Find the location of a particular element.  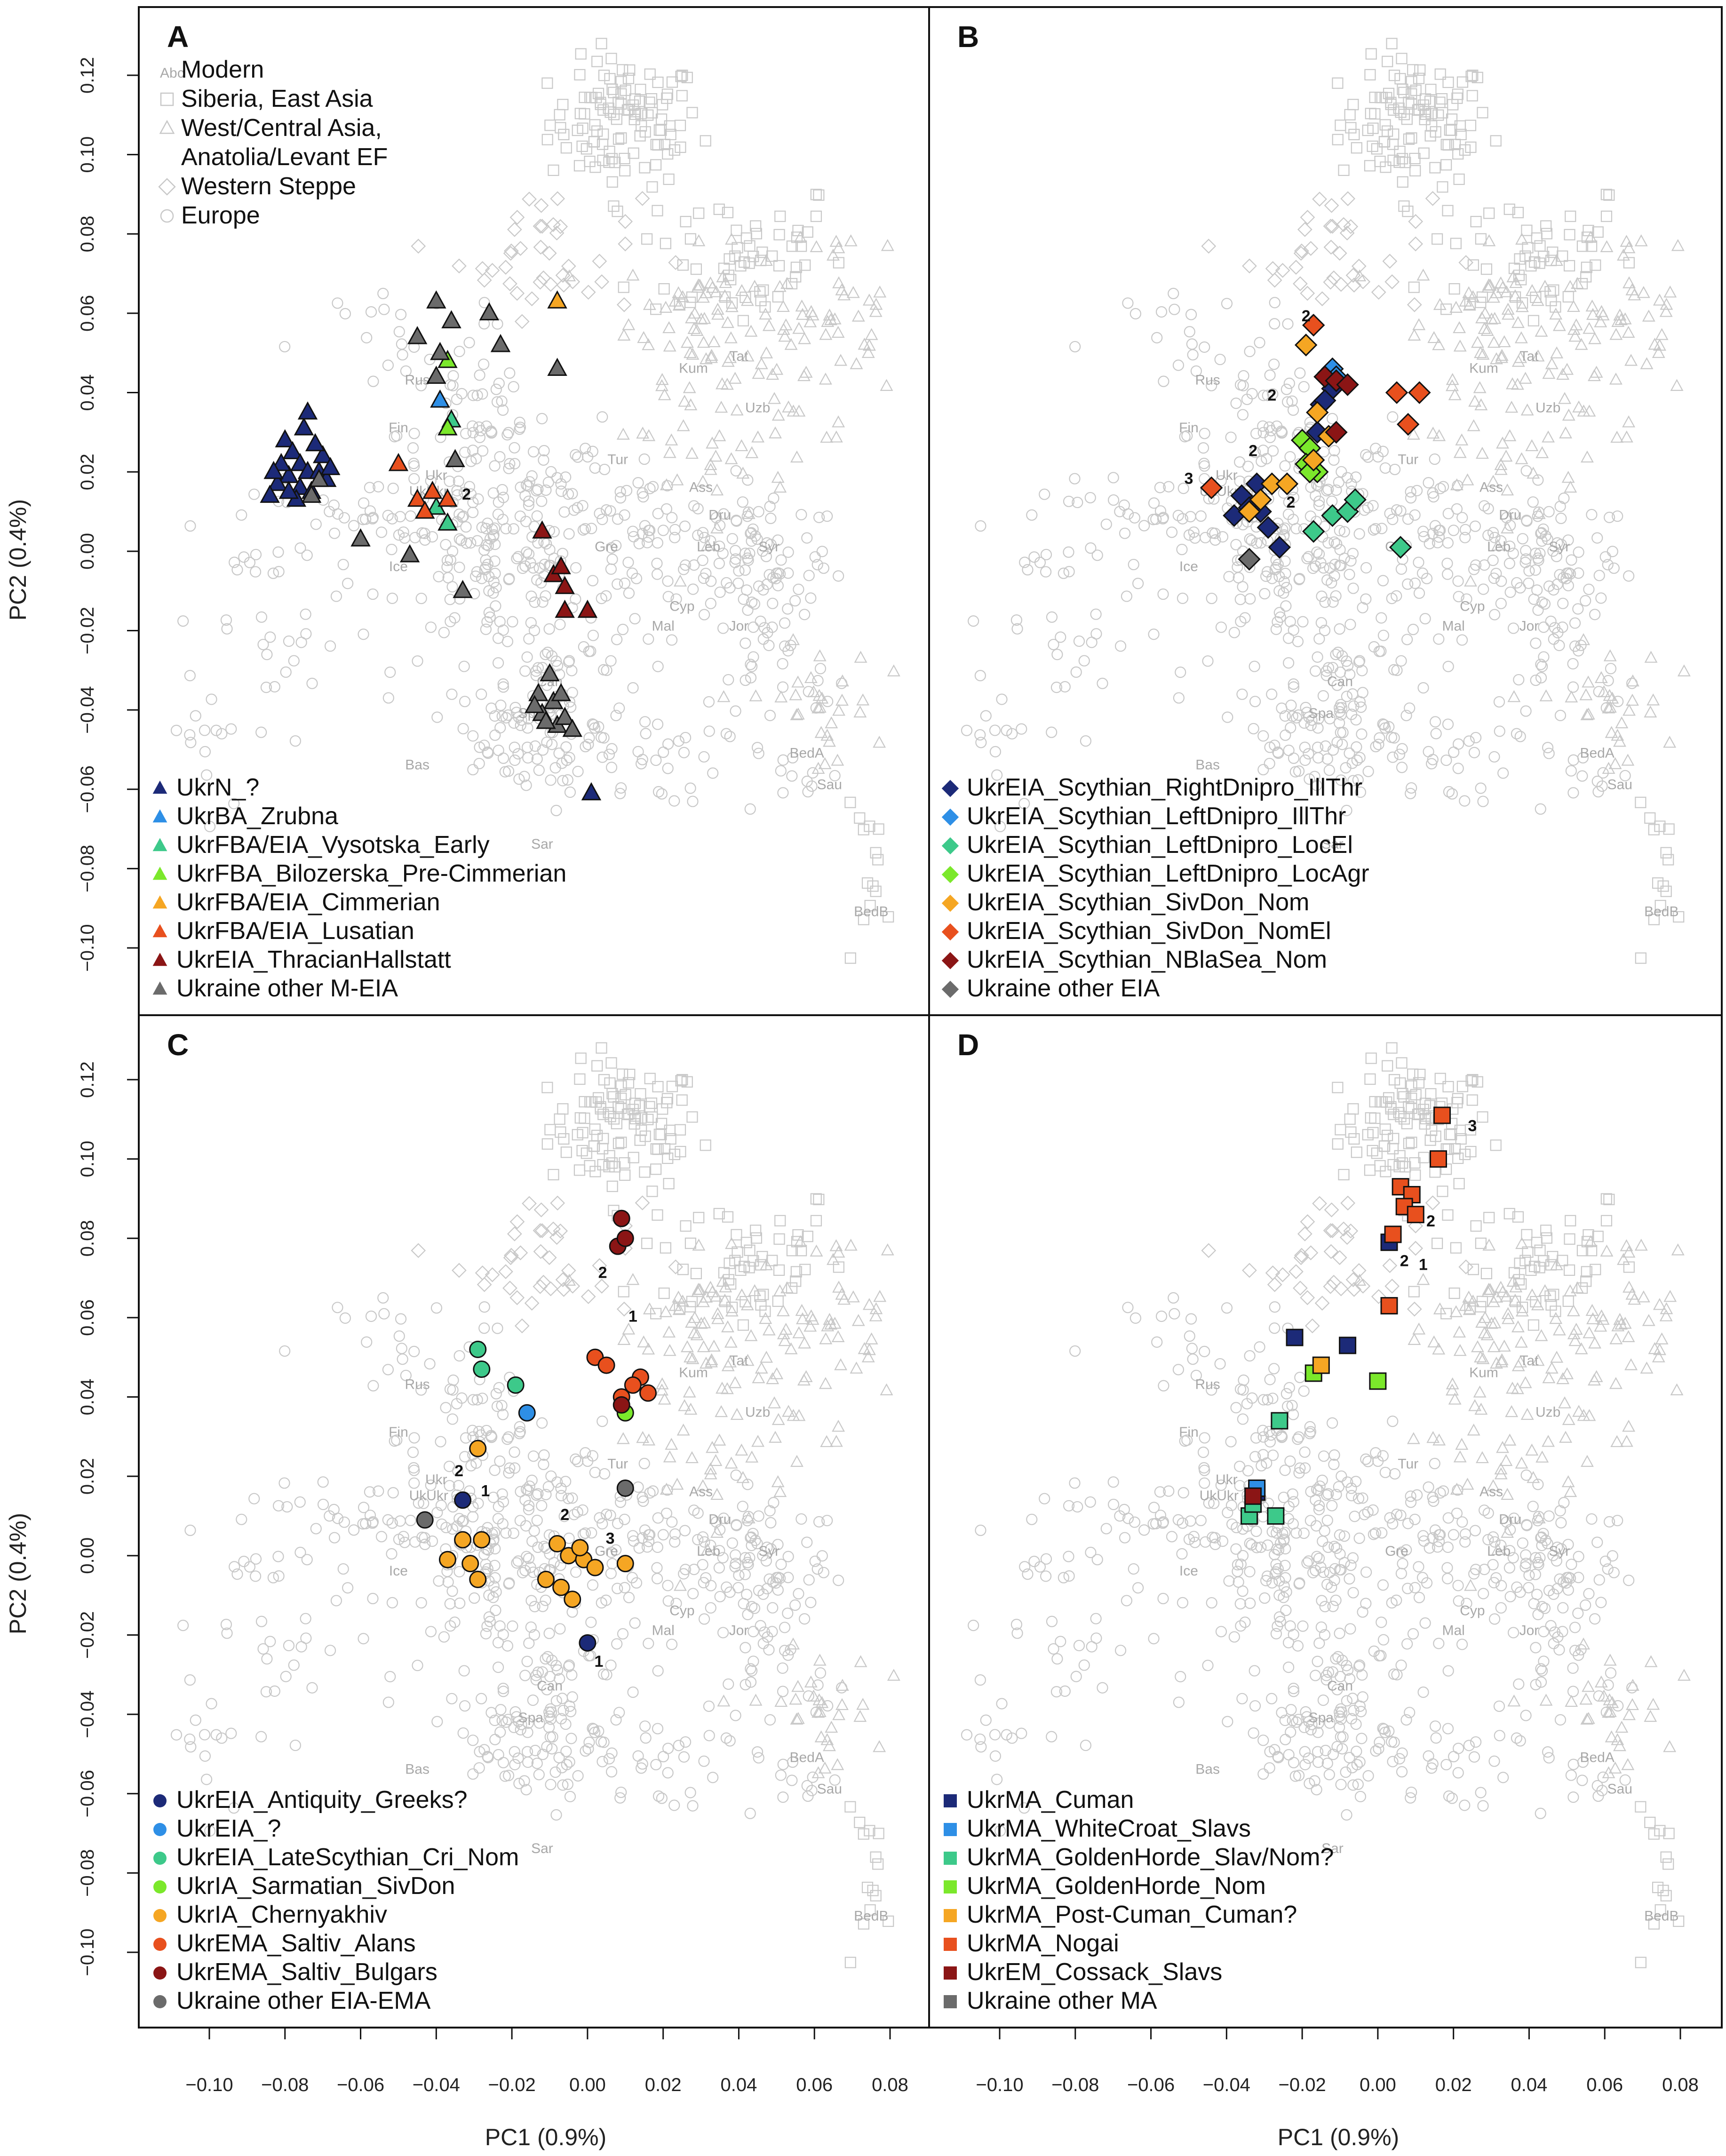

legend-label: UkrEIA_Antiquity_Greeks? is located at coordinates (322, 1800).